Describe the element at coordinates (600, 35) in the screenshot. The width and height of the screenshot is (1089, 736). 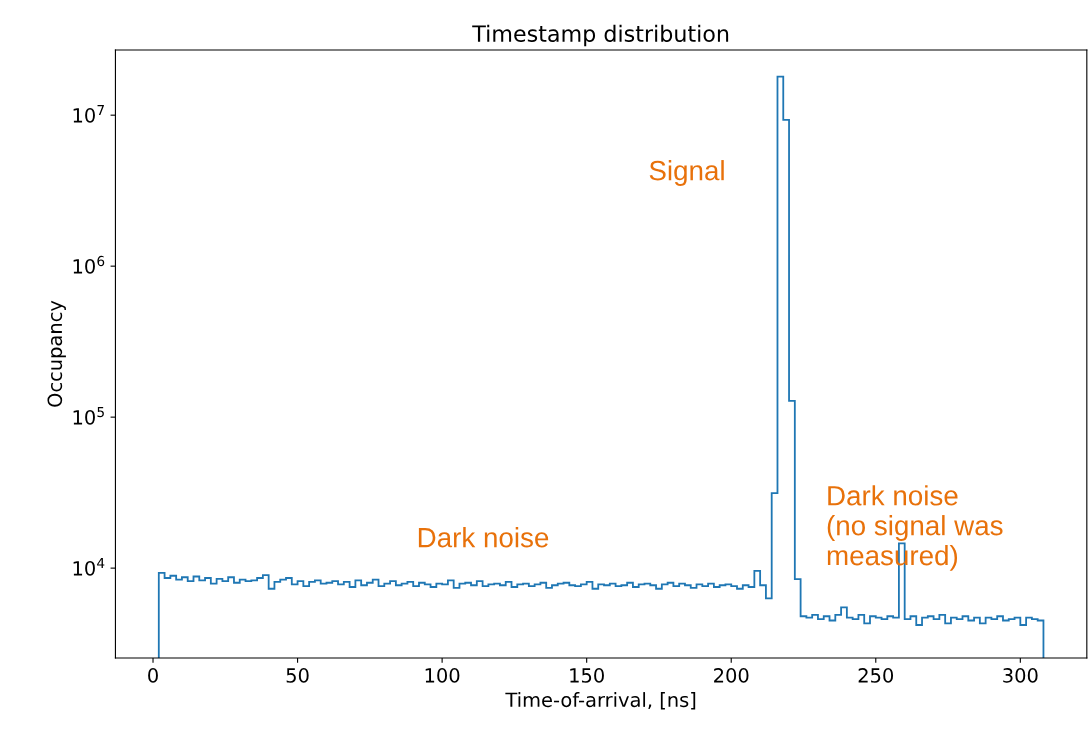
I see `chart-title: Timestamp distribution` at that location.